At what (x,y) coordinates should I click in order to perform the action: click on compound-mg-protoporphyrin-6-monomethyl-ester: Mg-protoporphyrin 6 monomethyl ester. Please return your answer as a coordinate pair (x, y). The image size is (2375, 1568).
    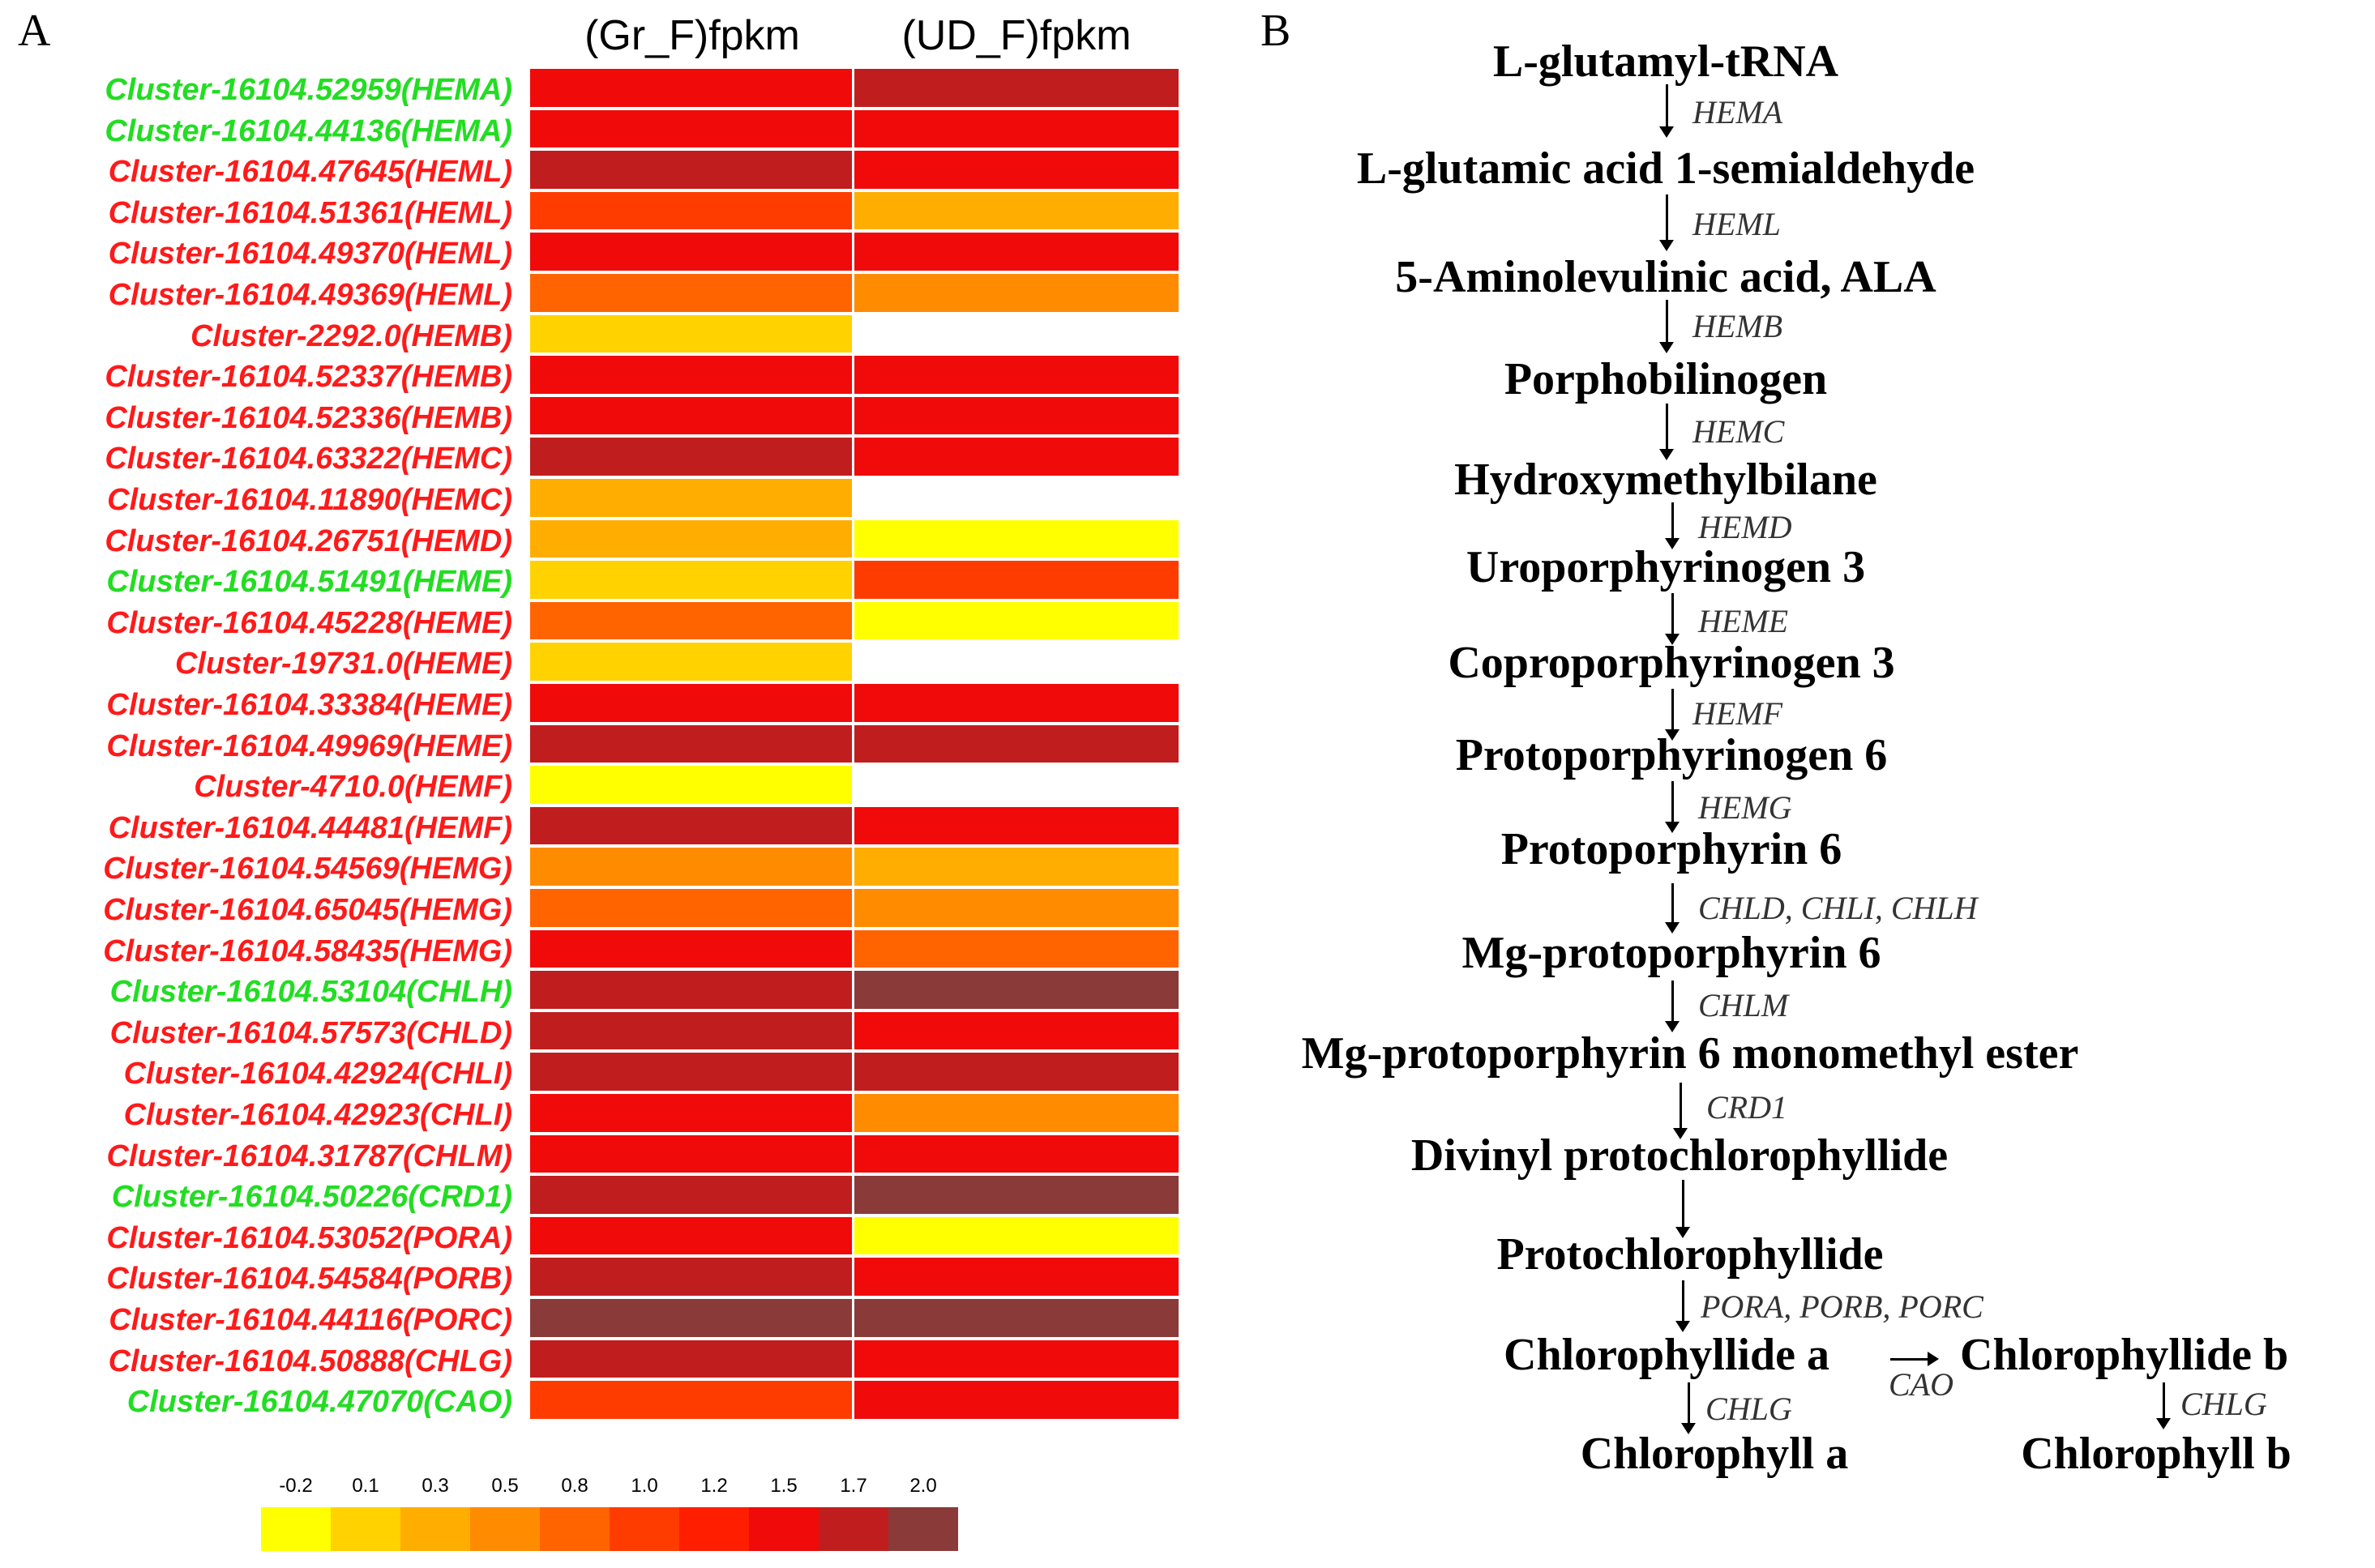
    Looking at the image, I should click on (1690, 1053).